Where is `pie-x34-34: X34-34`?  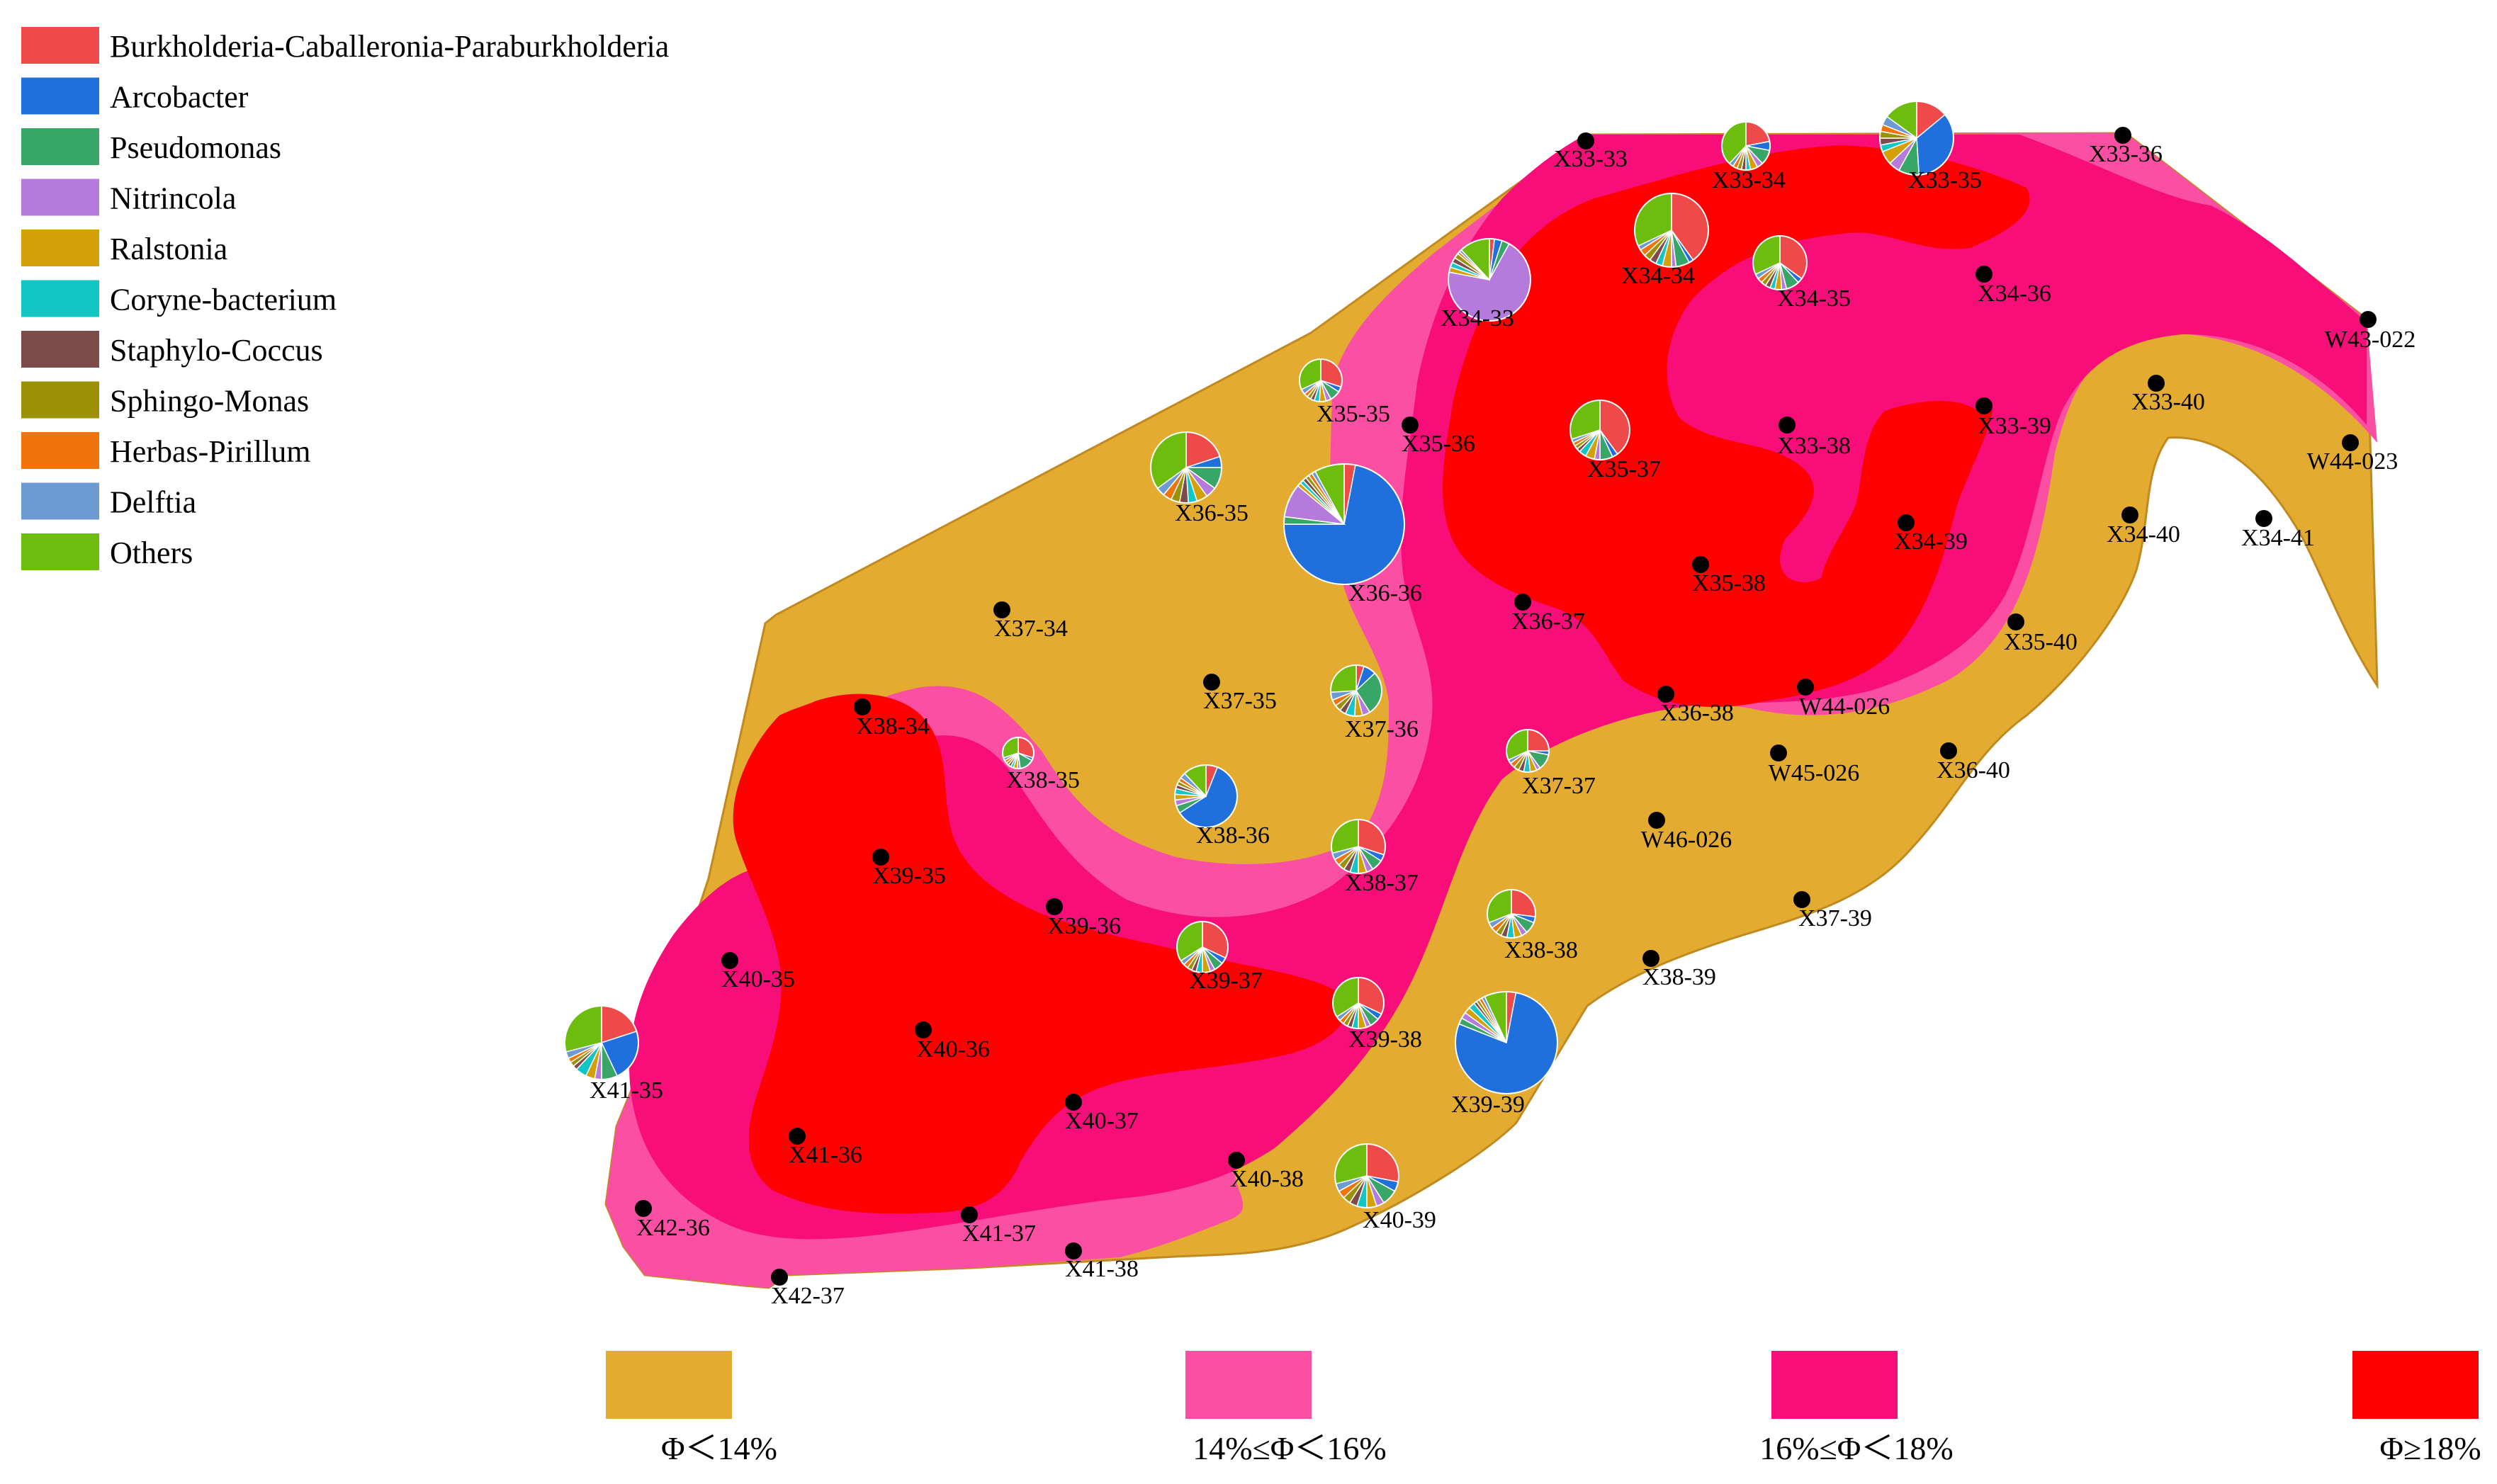
pie-x34-34: X34-34 is located at coordinates (1665, 241).